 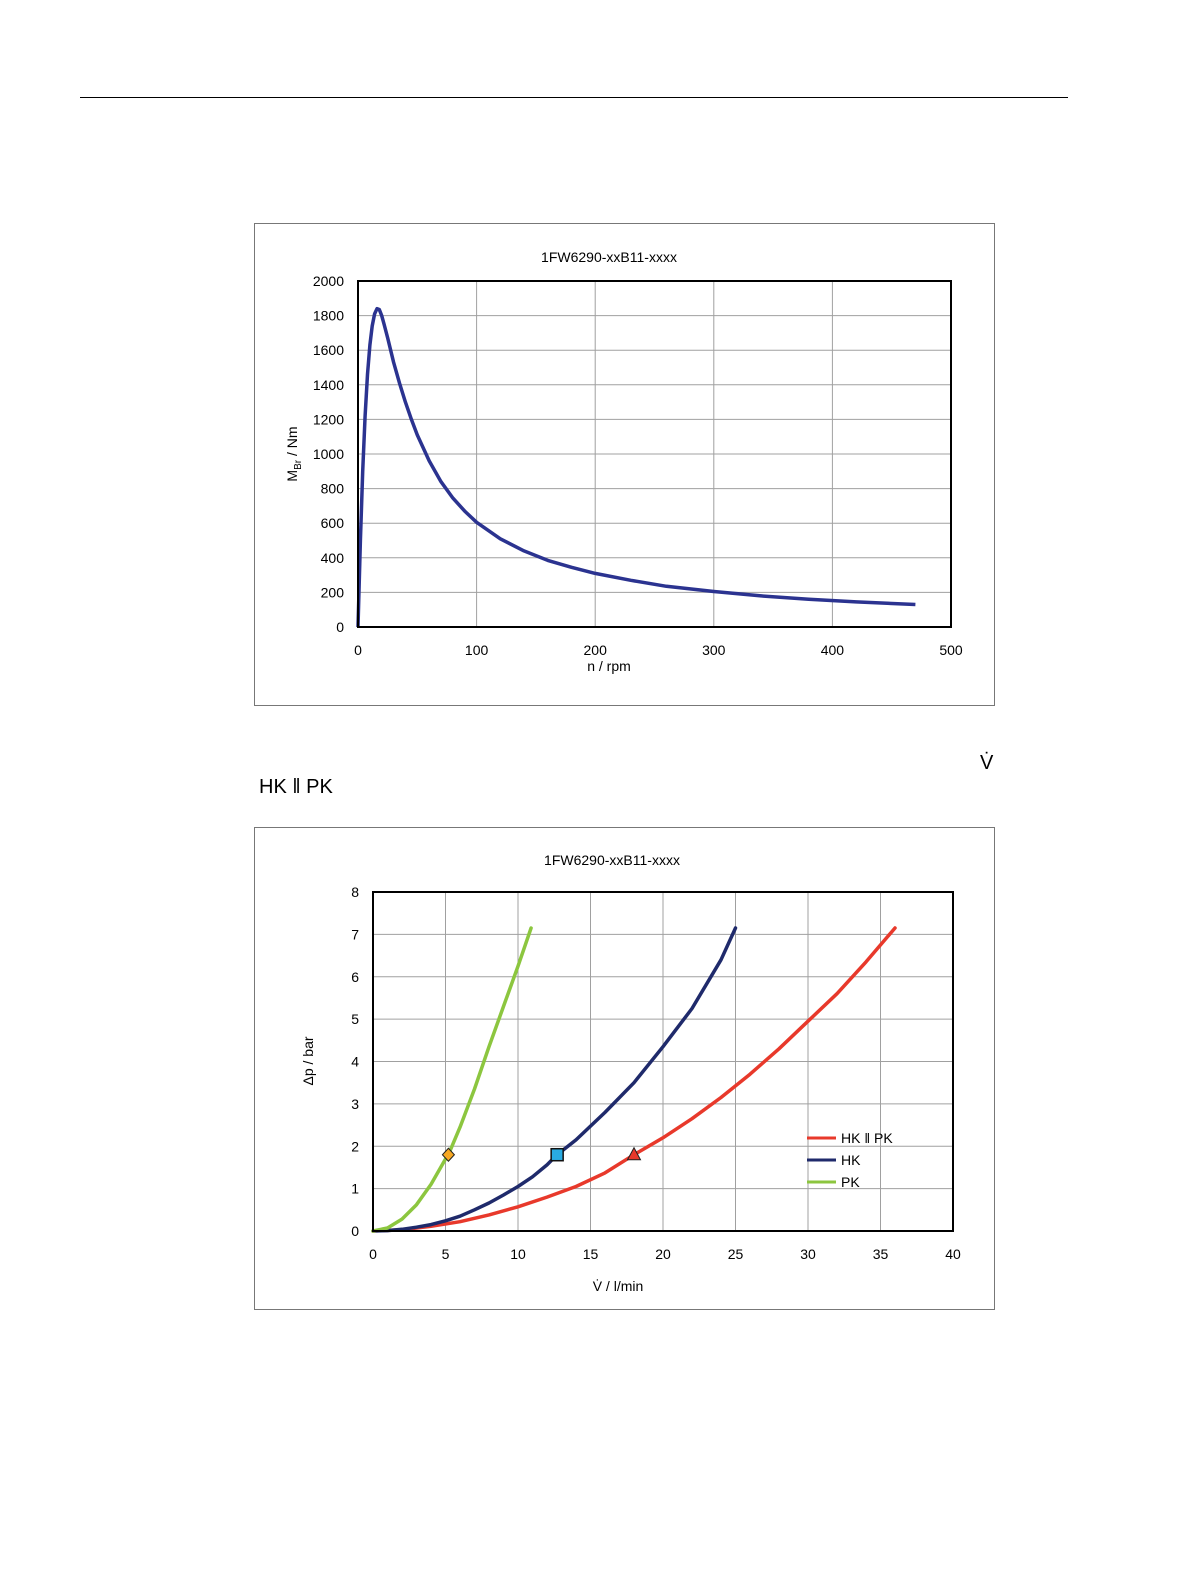 What do you see at coordinates (355, 977) in the screenshot?
I see `y-tick-label: 6` at bounding box center [355, 977].